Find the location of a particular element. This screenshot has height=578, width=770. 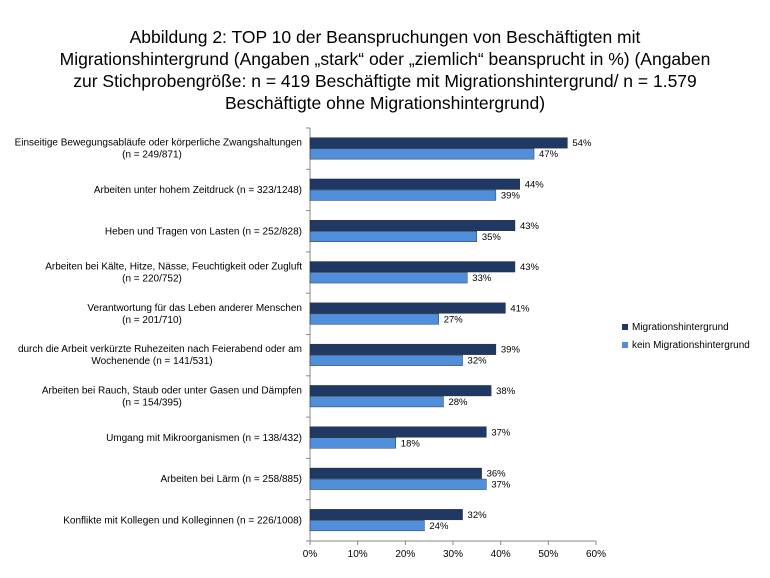

data-label: 44% is located at coordinates (535, 184).